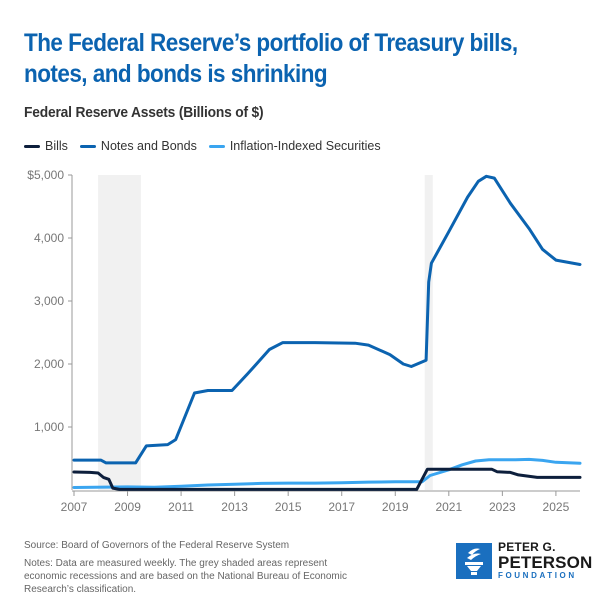  What do you see at coordinates (32, 146) in the screenshot?
I see `legend-swatch-bills` at bounding box center [32, 146].